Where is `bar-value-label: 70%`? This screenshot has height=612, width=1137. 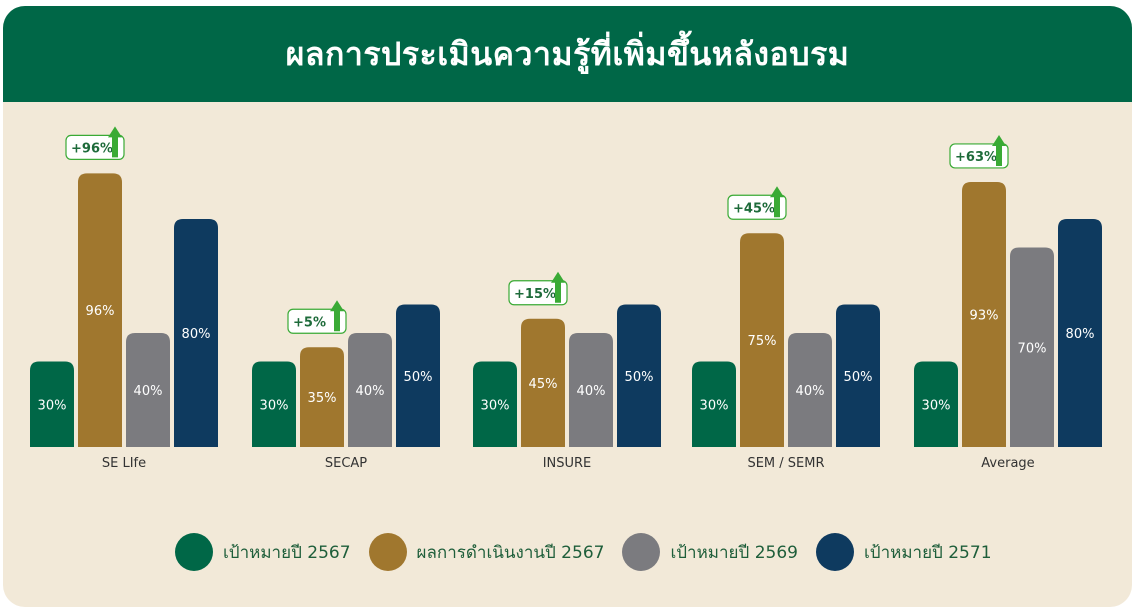 bar-value-label: 70% is located at coordinates (1032, 348).